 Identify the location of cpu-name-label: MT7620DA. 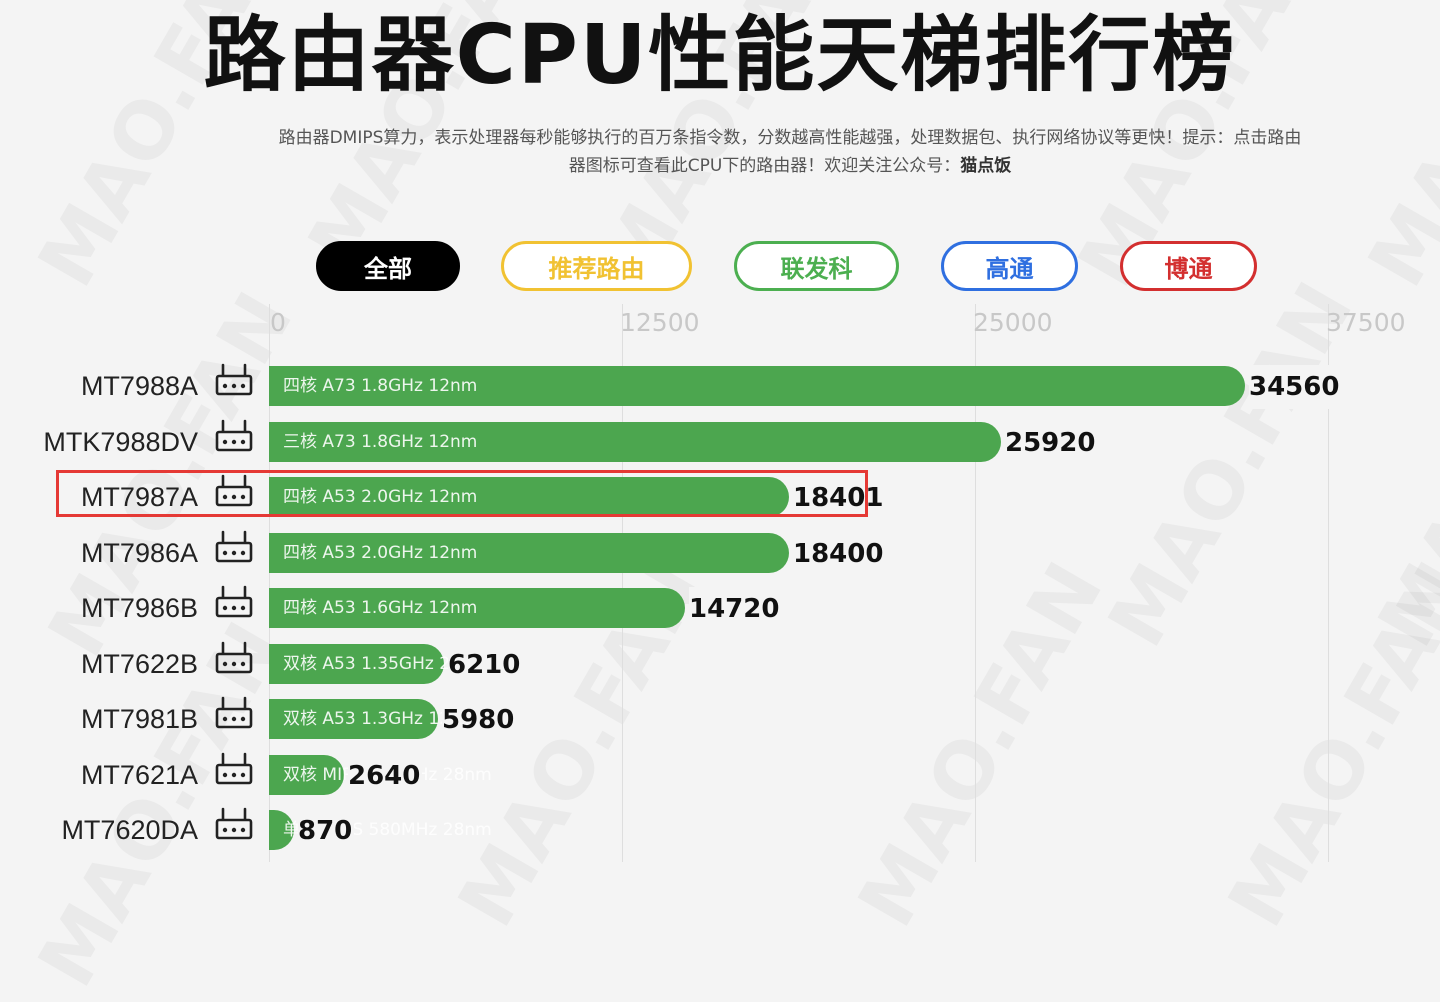
(129, 830).